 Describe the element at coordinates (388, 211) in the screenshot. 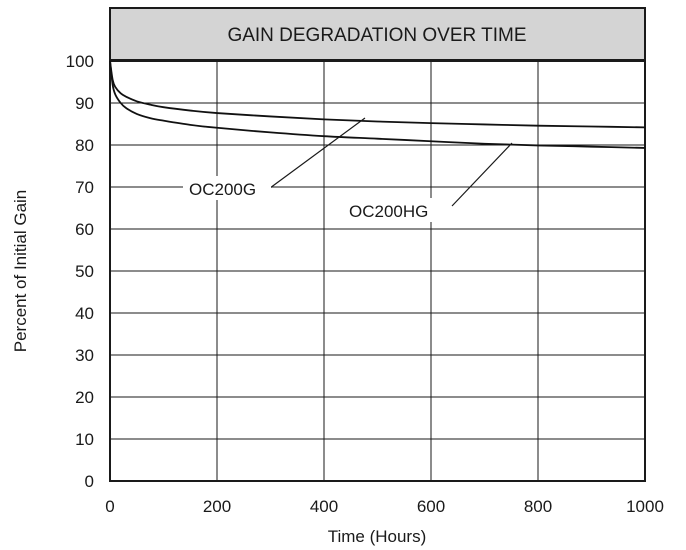

I see `annotation-oc200hg: OC200HG` at that location.